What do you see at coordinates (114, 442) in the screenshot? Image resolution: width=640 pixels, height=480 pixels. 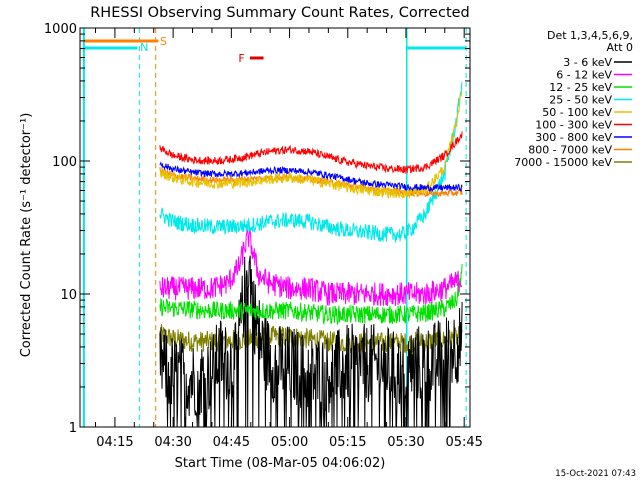 I see `x-tick-label: 04:15` at bounding box center [114, 442].